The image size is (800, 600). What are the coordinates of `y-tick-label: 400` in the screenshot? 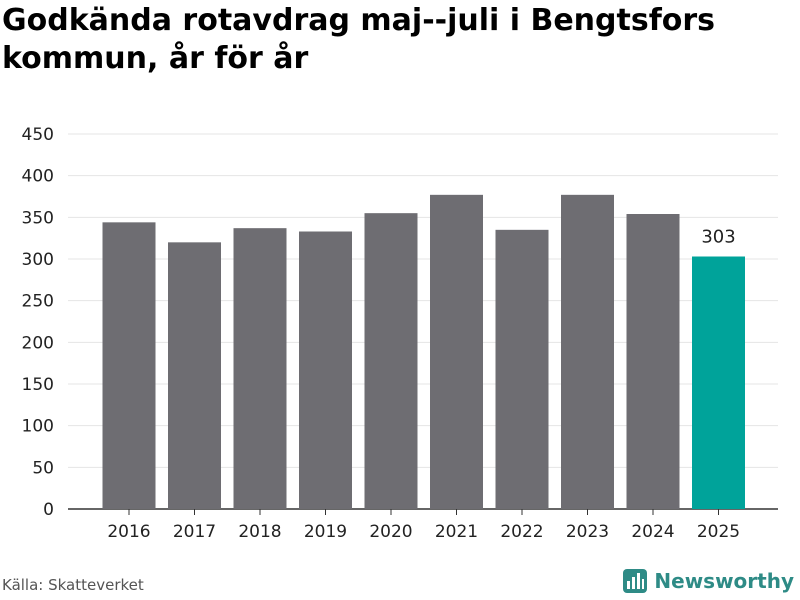 It's located at (38, 177).